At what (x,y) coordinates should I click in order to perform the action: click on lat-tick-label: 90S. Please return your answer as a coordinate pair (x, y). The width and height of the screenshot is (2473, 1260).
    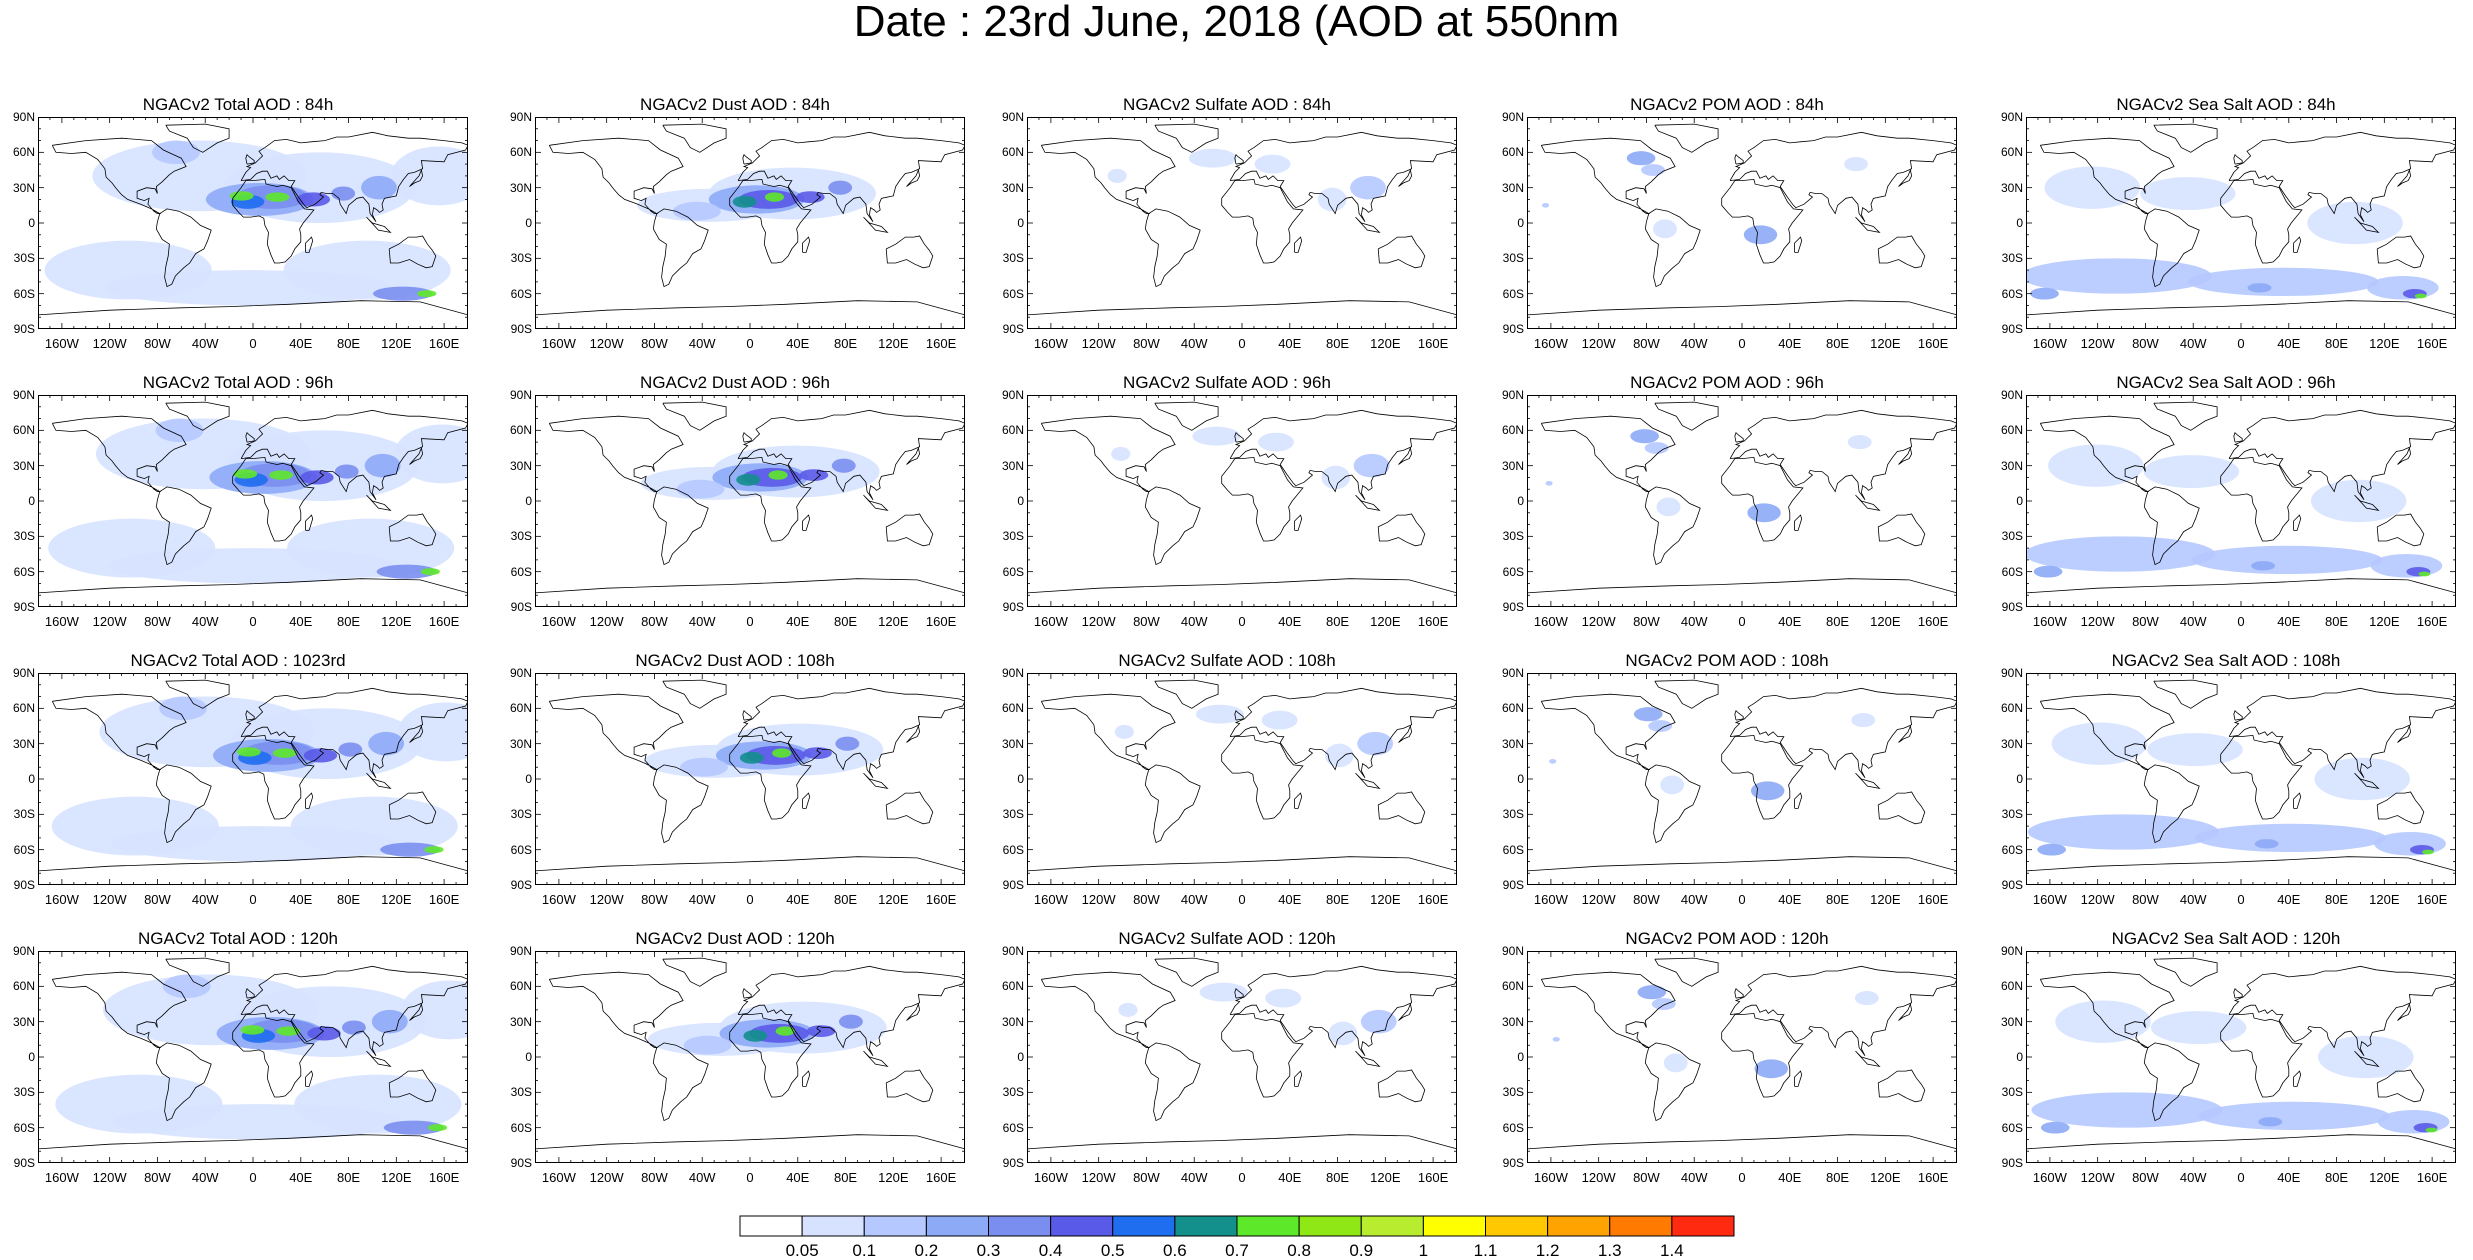
    Looking at the image, I should click on (1013, 607).